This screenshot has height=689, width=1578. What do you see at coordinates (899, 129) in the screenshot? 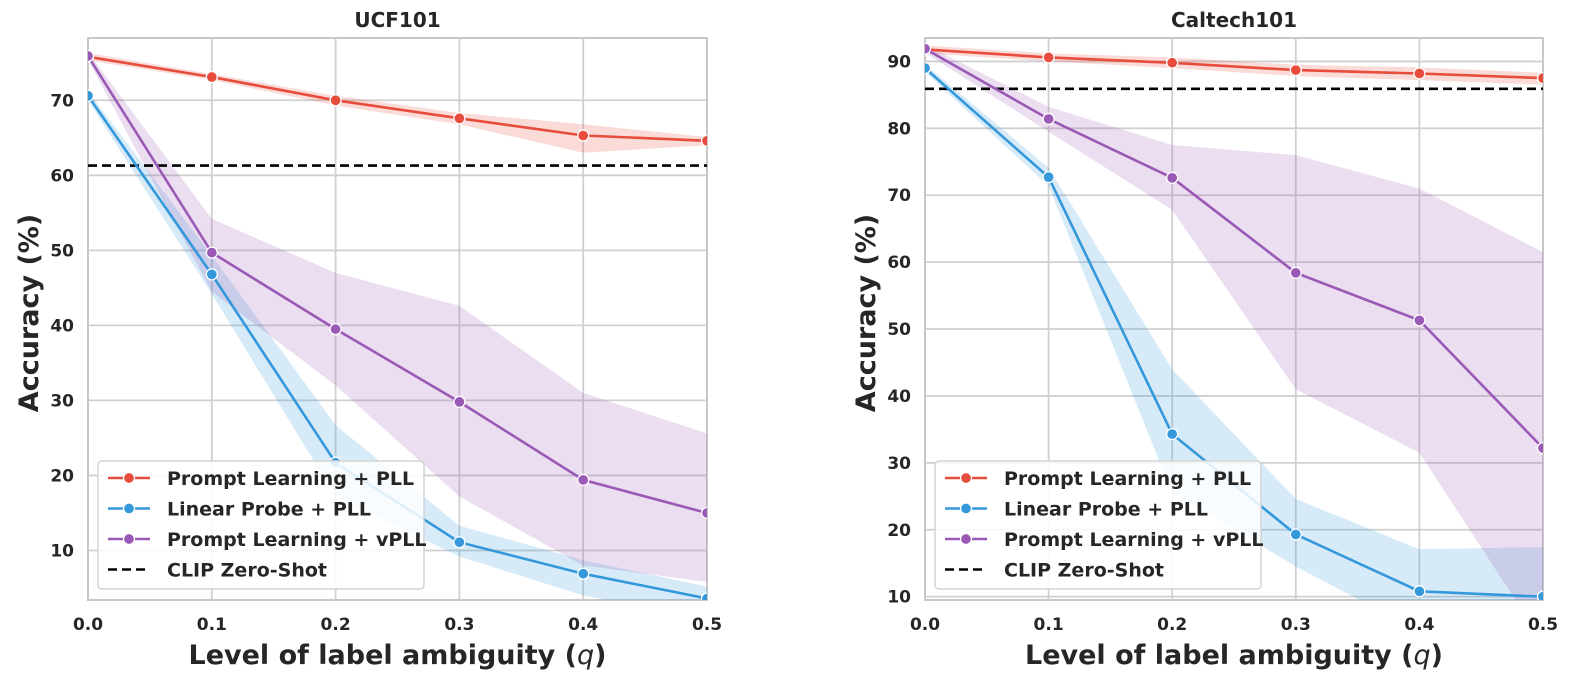
I see `y-tick-label: 80` at bounding box center [899, 129].